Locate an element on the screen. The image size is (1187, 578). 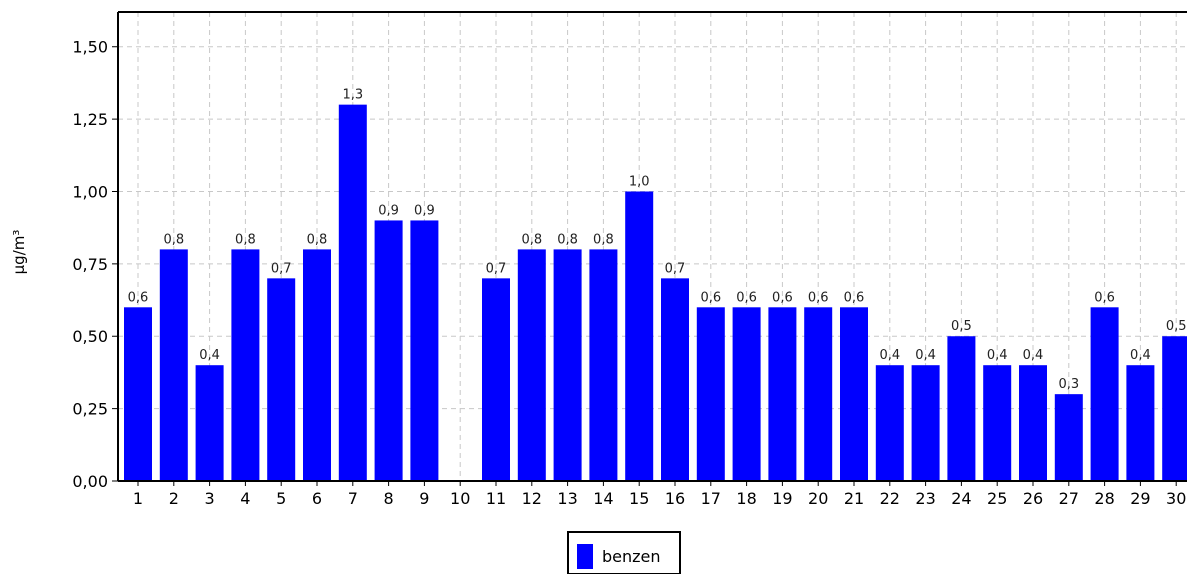
data-label: 0,3 is located at coordinates (1068, 384).